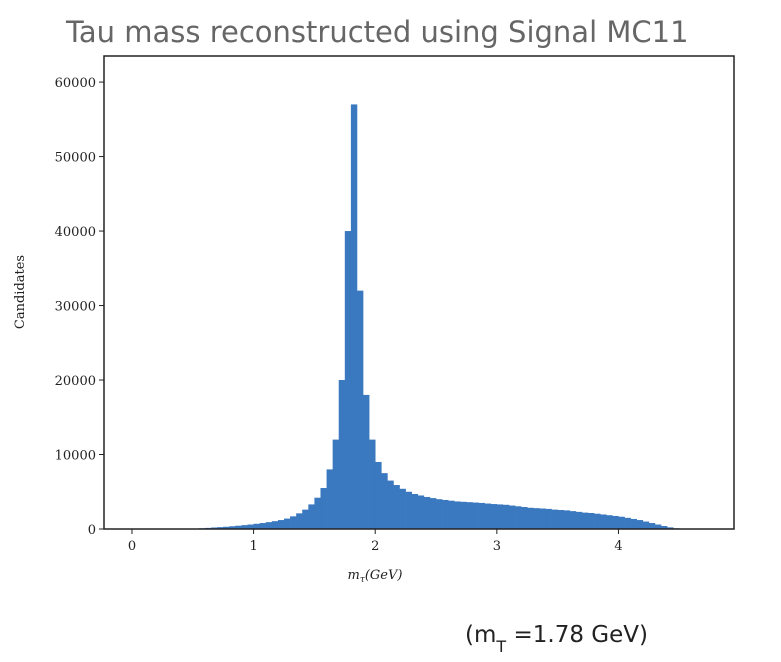 This screenshot has height=662, width=781. Describe the element at coordinates (354, 575) in the screenshot. I see `x-label-base: m` at that location.